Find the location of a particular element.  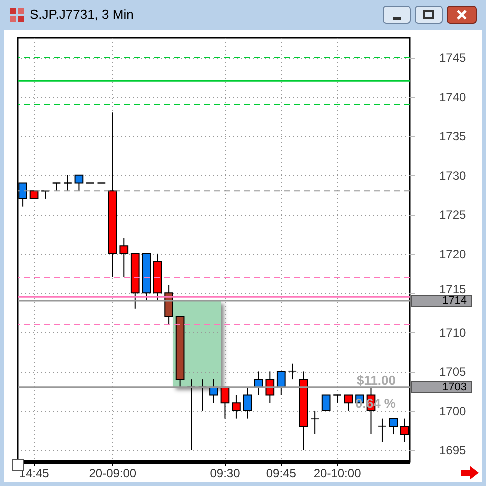

y-tick-label: 1745 is located at coordinates (453, 58).